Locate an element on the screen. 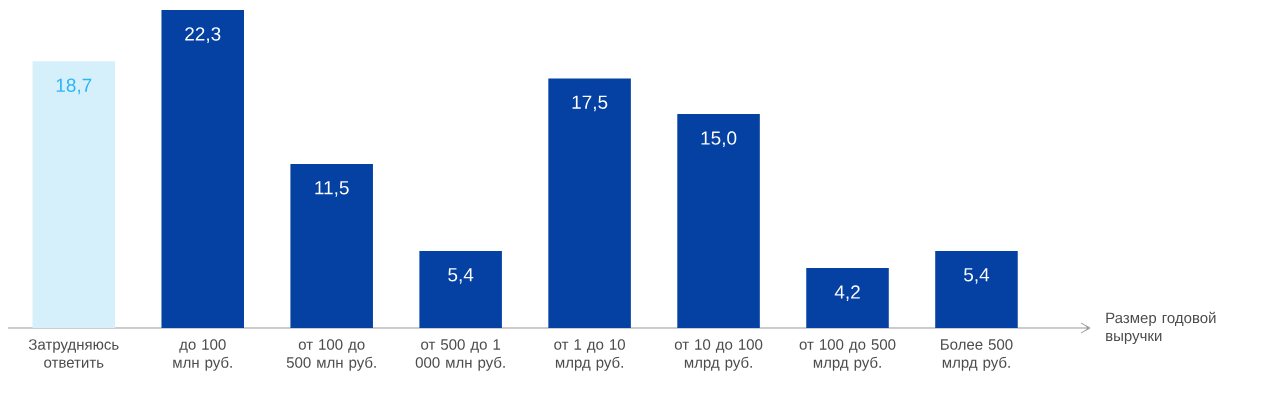 Image resolution: width=1279 pixels, height=409 pixels. data-label: 11,5 is located at coordinates (332, 189).